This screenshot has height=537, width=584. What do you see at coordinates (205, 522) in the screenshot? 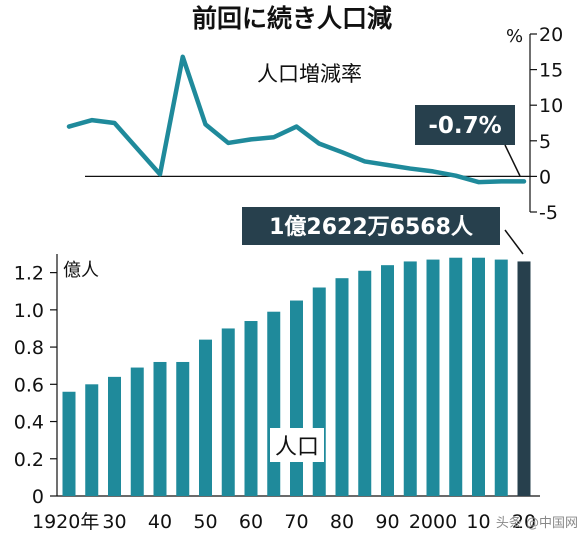
I see `x-tick-label: 50` at bounding box center [205, 522].